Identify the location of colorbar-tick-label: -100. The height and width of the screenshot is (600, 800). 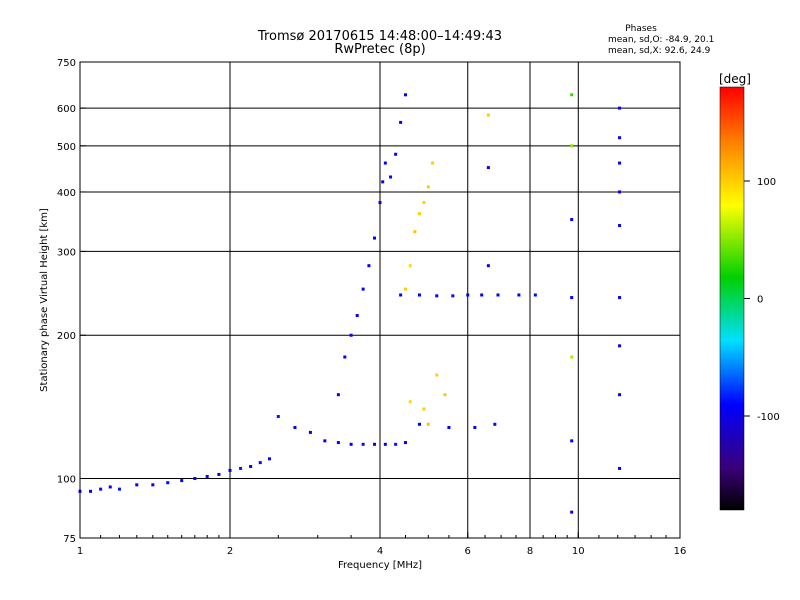
(768, 417).